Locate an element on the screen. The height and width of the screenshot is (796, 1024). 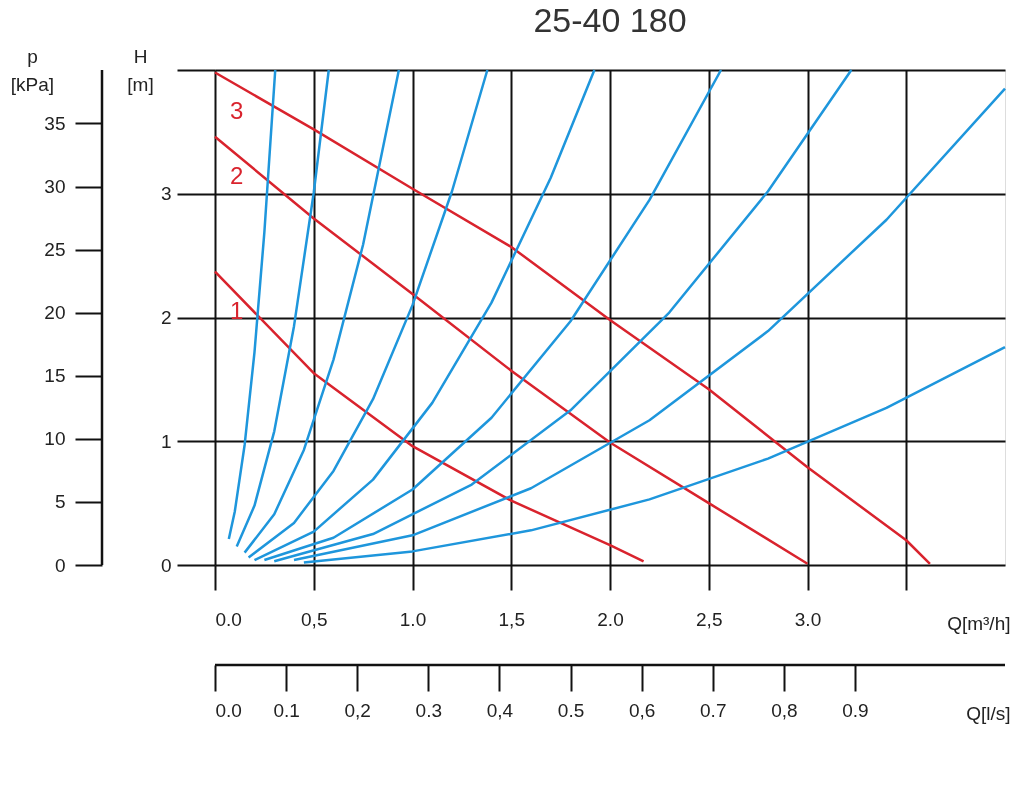
x2-tick-label: 0,4 is located at coordinates (500, 710).